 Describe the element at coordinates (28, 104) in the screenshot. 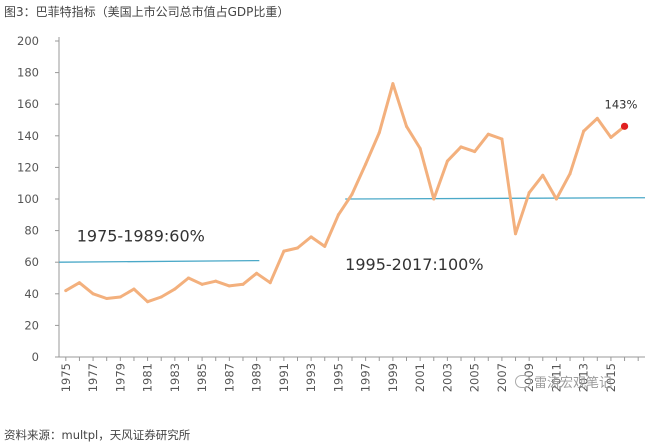

I see `y-tick-label: 160` at that location.